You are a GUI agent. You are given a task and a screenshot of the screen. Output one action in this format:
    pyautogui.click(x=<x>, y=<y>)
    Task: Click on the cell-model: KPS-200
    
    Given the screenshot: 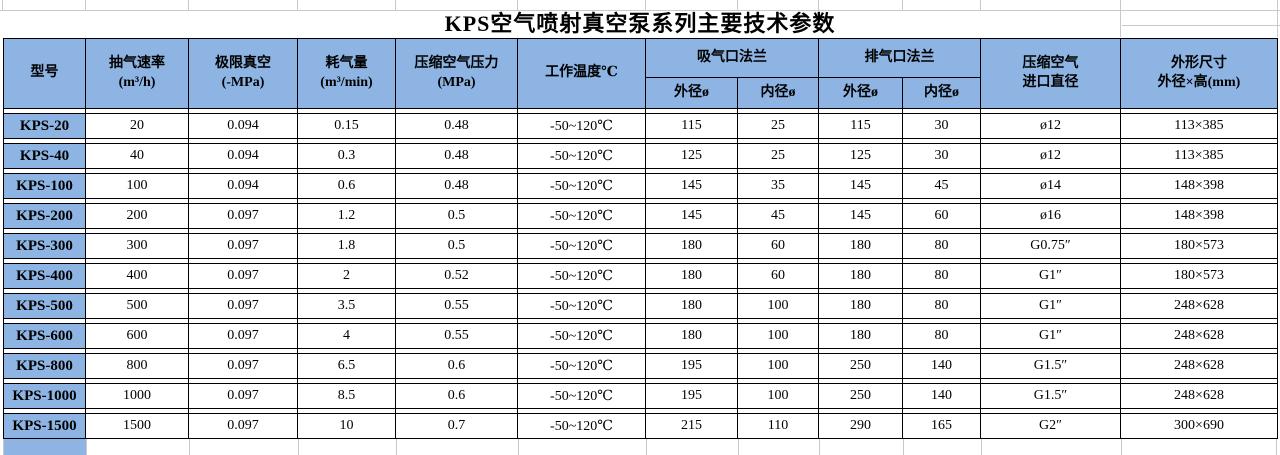 What is the action you would take?
    pyautogui.click(x=44, y=216)
    